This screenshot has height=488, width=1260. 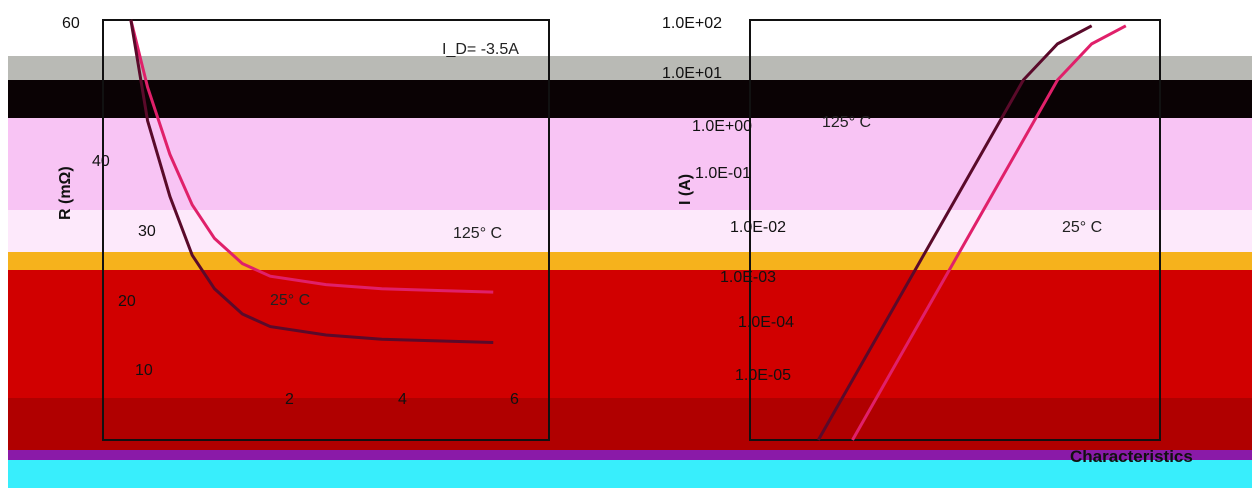 I want to click on right-annotation-25c: 25° C, so click(x=1082, y=227).